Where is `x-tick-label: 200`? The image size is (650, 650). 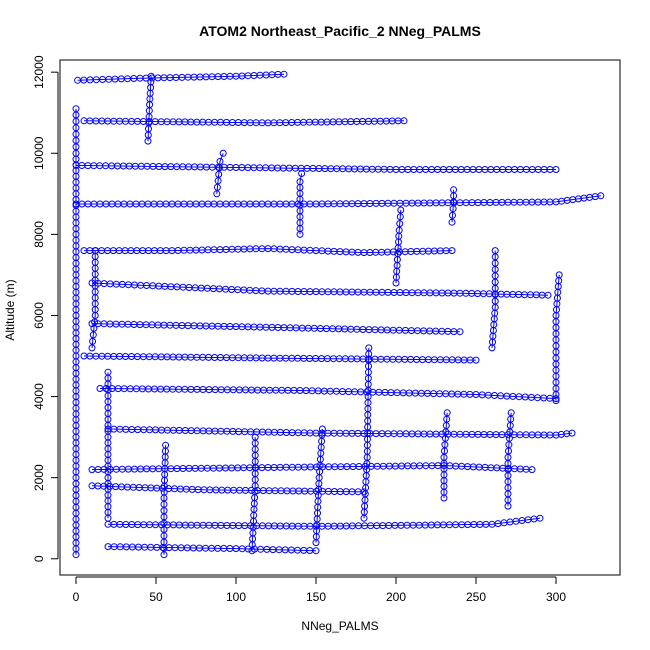
x-tick-label: 200 is located at coordinates (396, 597).